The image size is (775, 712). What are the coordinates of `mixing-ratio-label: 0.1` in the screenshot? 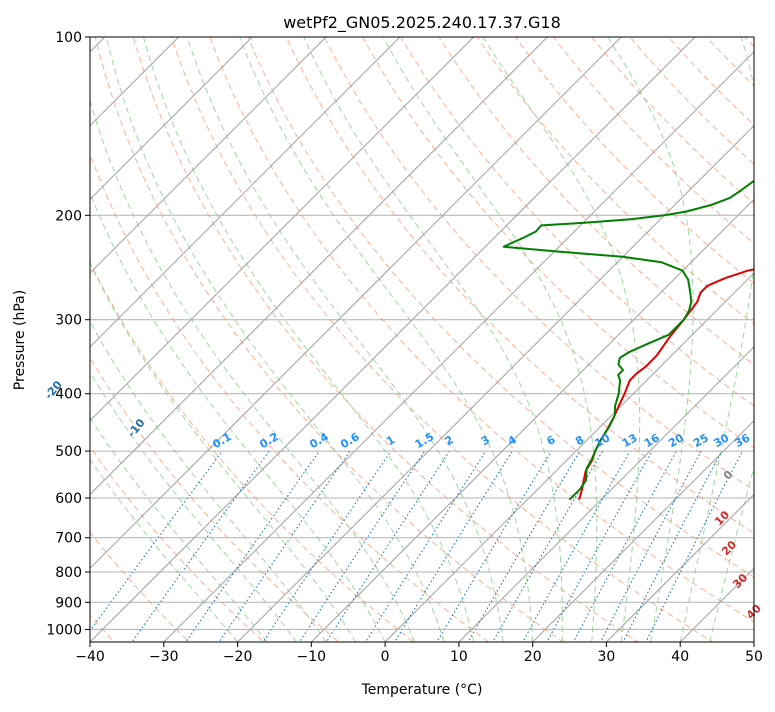 It's located at (221, 440).